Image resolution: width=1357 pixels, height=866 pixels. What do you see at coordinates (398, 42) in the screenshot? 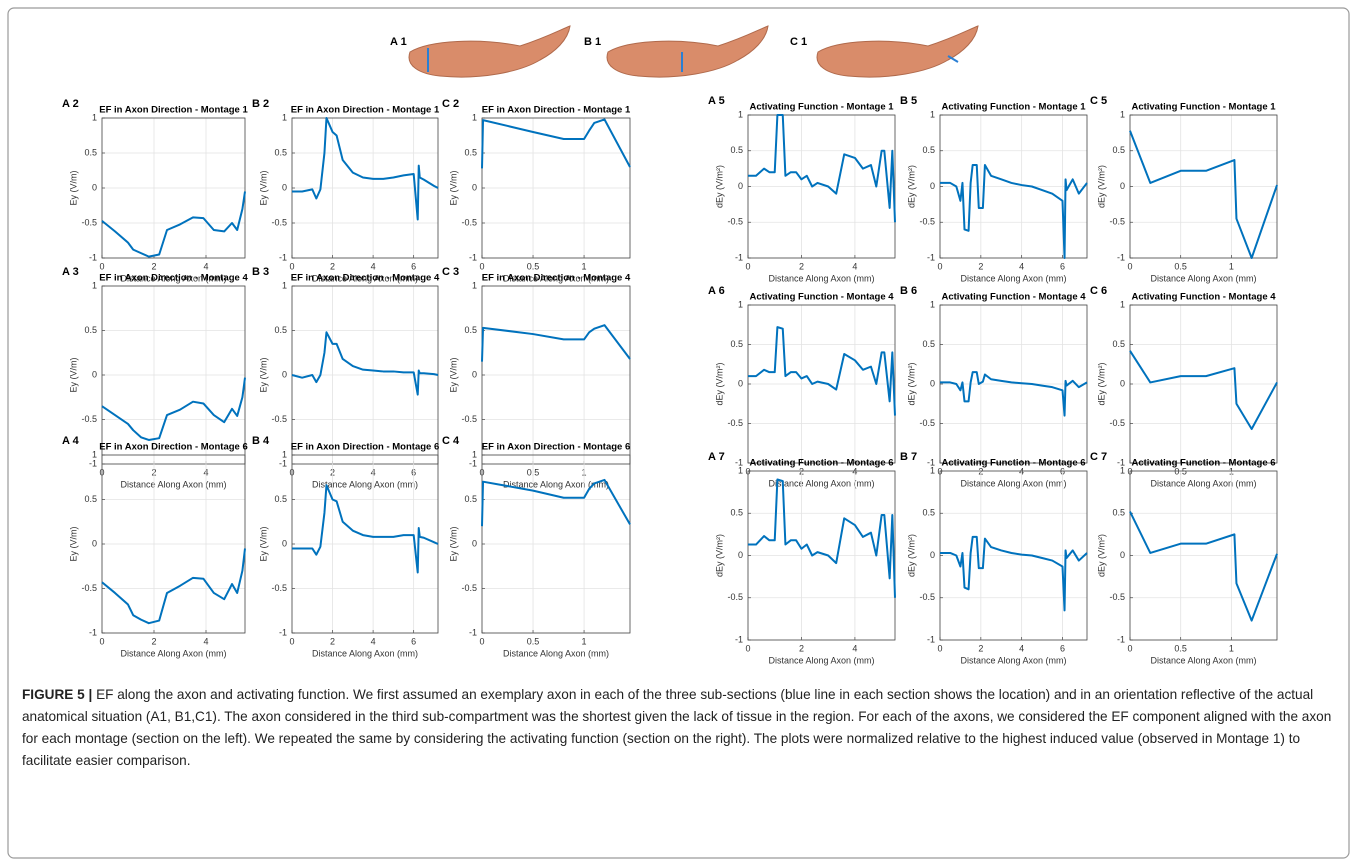
I see `image-label: A 1` at bounding box center [398, 42].